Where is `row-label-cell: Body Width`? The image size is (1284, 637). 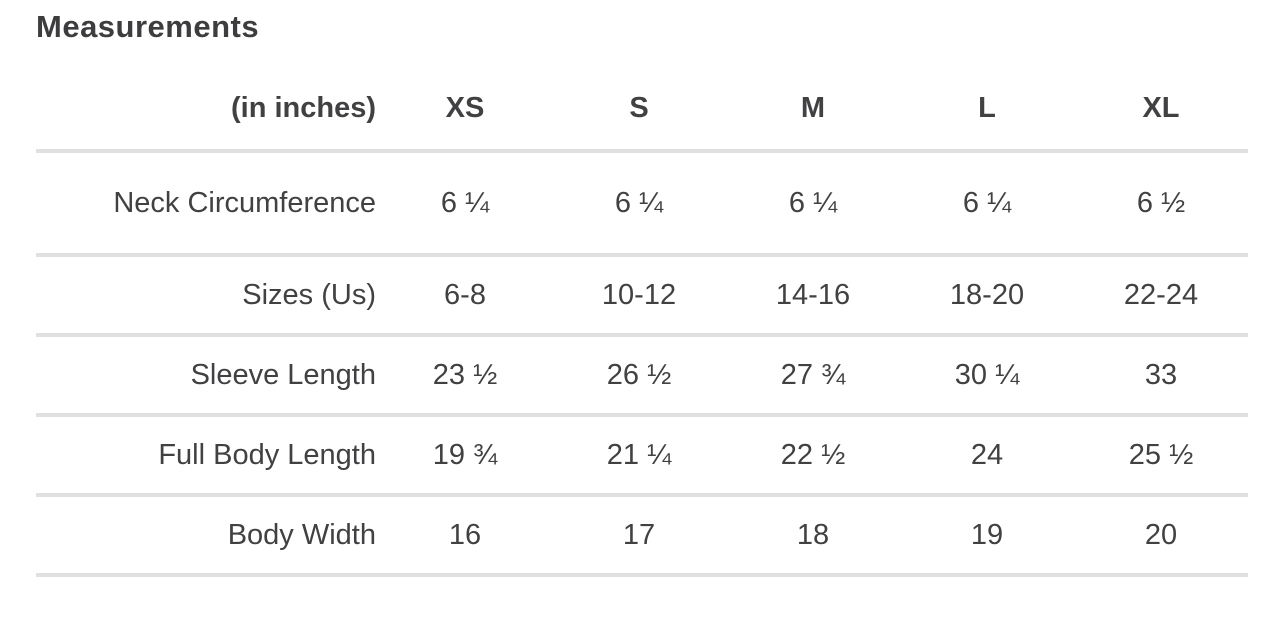
row-label-cell: Body Width is located at coordinates (301, 534).